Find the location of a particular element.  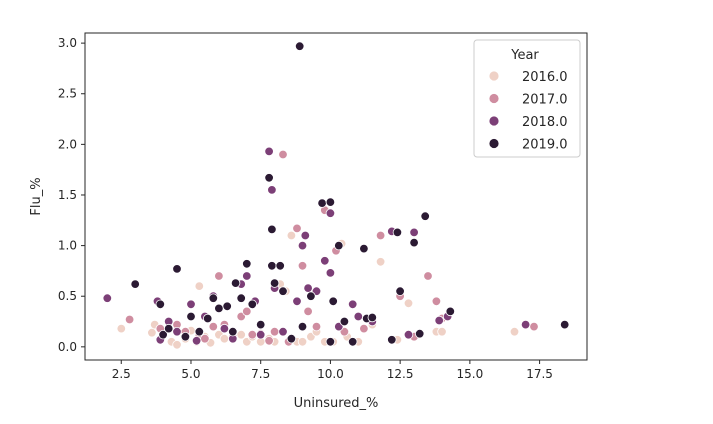

data-point-2019.0-17 is located at coordinates (261, 324).